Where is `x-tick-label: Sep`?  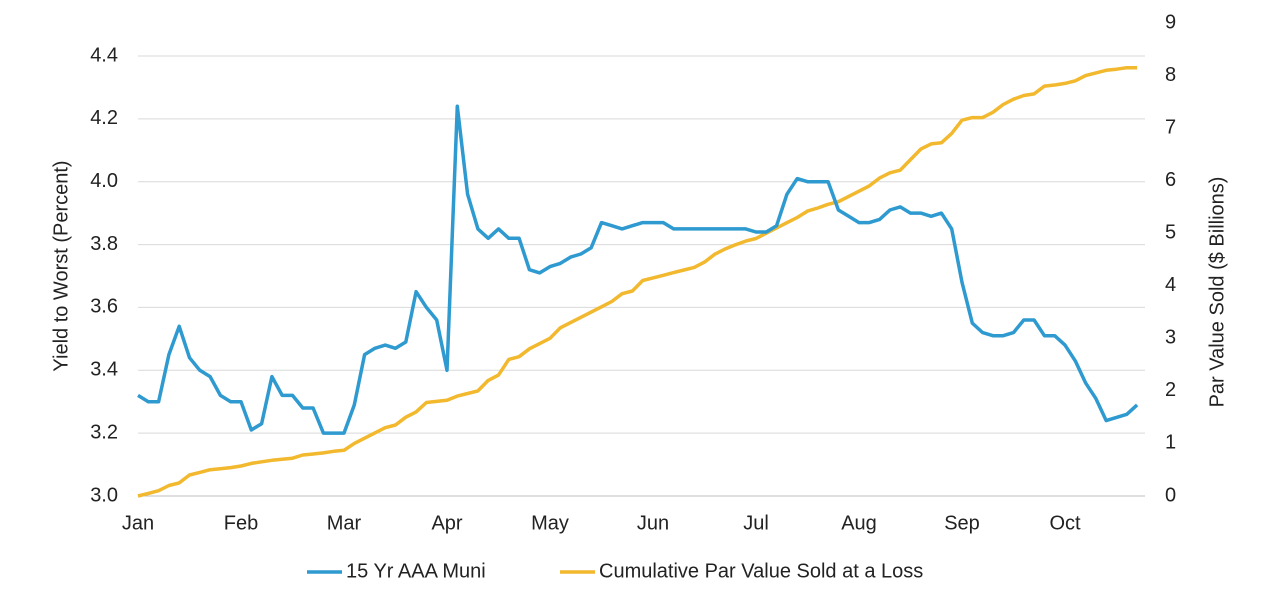 x-tick-label: Sep is located at coordinates (962, 523).